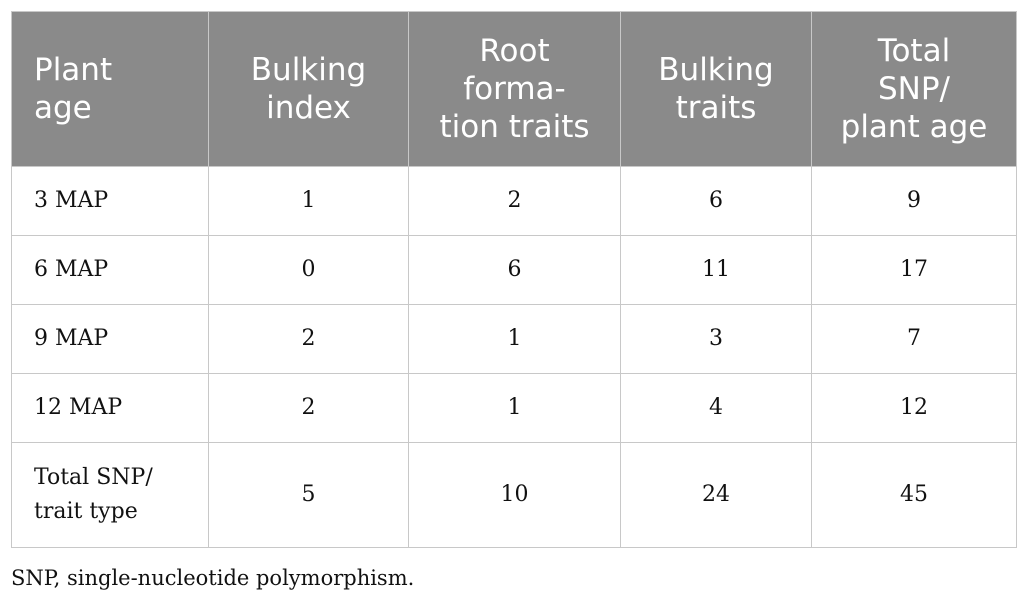 This screenshot has height=607, width=1026. Describe the element at coordinates (213, 578) in the screenshot. I see `table-footnote: SNP, single-nucleotide polymorphism.` at that location.